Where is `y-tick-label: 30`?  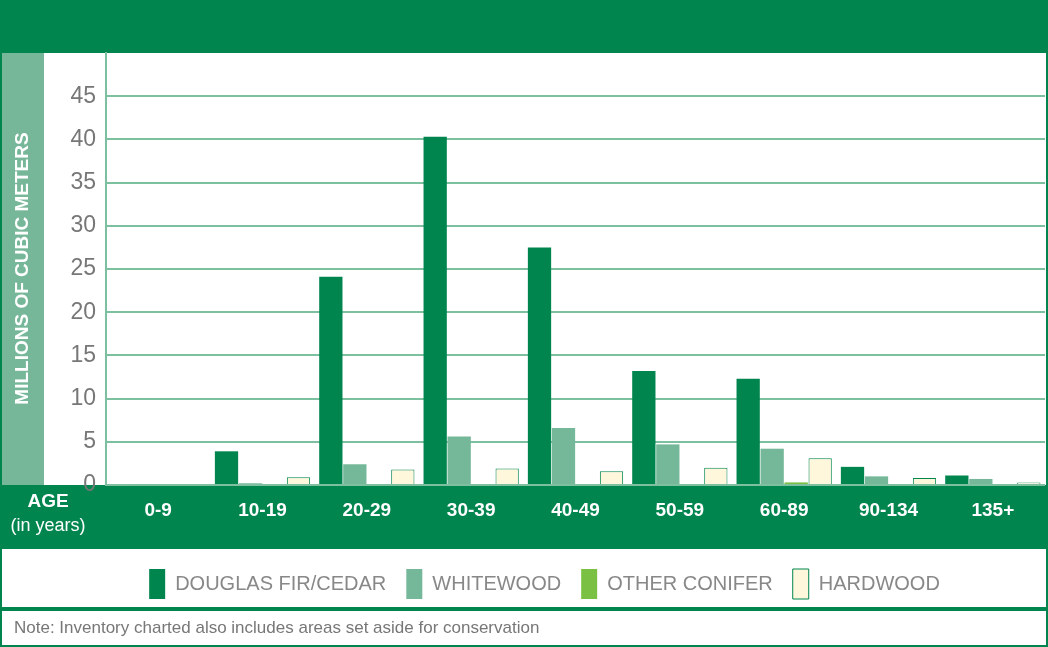 y-tick-label: 30 is located at coordinates (83, 224).